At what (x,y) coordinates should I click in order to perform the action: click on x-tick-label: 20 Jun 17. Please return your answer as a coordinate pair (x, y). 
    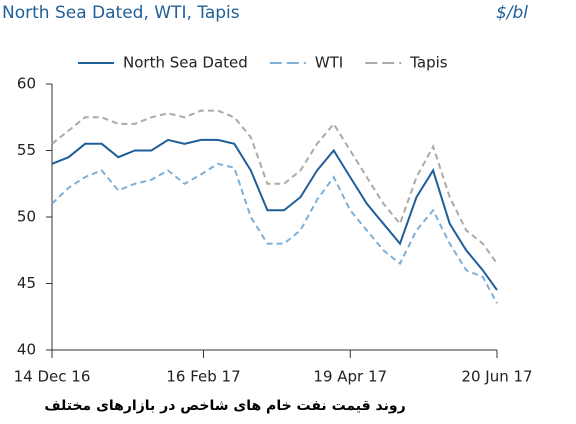
    Looking at the image, I should click on (496, 377).